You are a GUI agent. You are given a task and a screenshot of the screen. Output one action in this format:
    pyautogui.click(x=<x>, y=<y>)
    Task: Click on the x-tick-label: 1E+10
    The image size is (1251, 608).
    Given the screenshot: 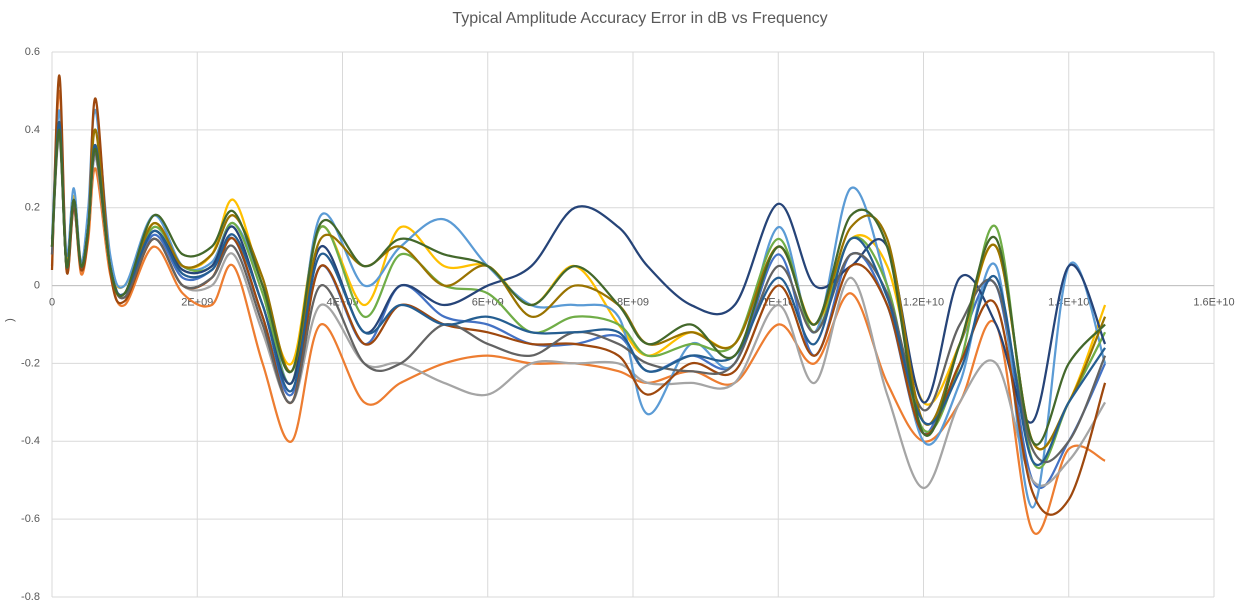 What is the action you would take?
    pyautogui.click(x=778, y=302)
    